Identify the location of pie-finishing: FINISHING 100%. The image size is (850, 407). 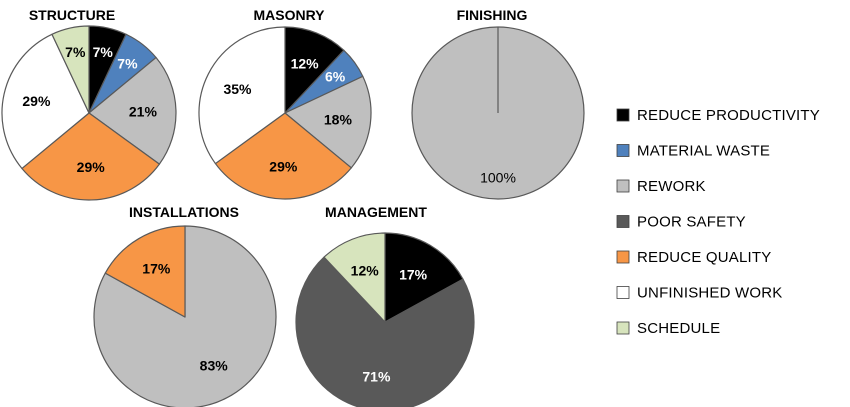
(498, 103).